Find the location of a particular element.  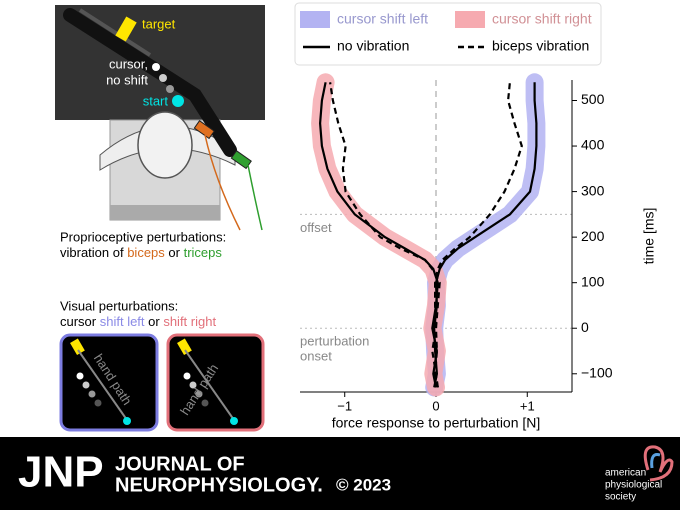

society: physiological is located at coordinates (633, 485).